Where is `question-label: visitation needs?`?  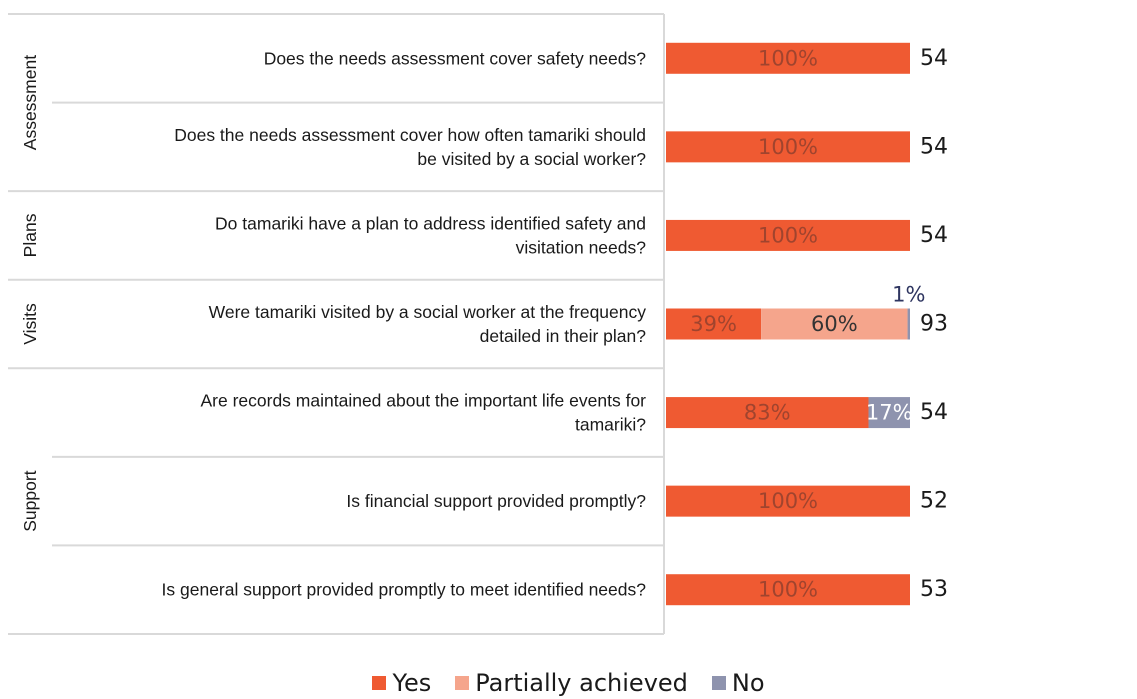
question-label: visitation needs? is located at coordinates (581, 247).